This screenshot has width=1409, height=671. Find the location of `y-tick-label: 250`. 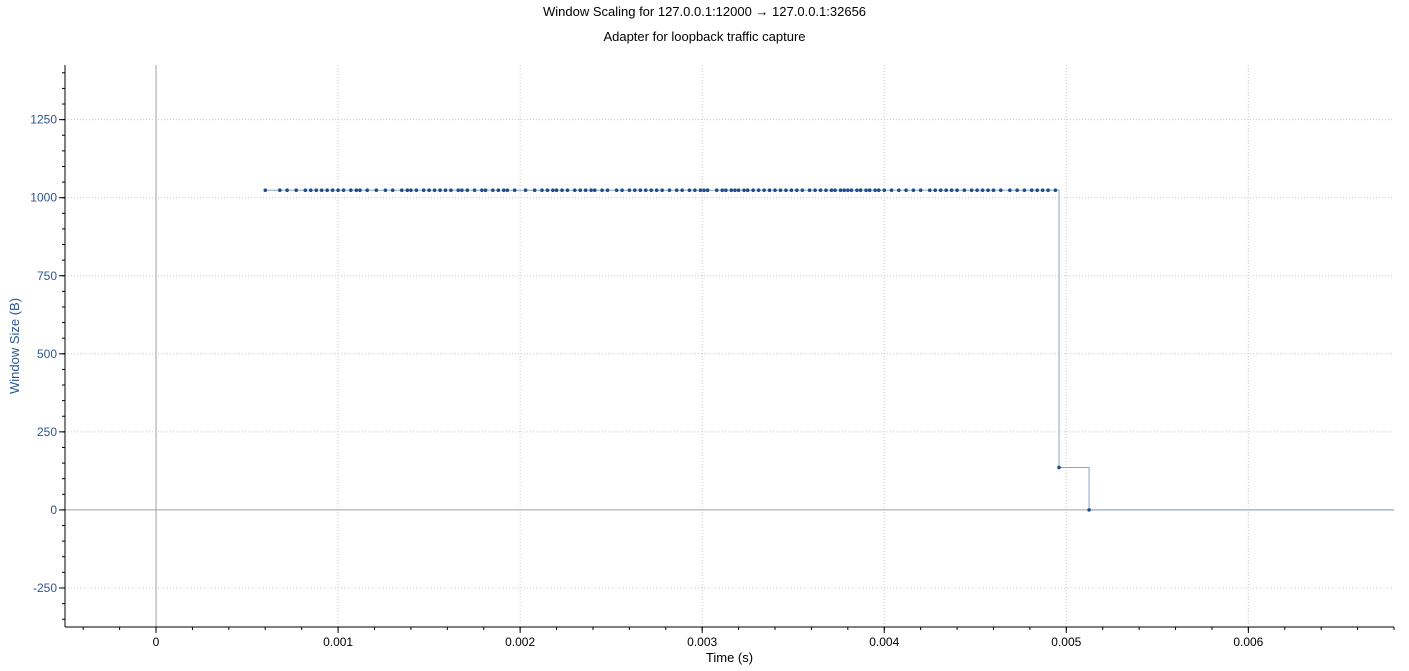

y-tick-label: 250 is located at coordinates (47, 432).